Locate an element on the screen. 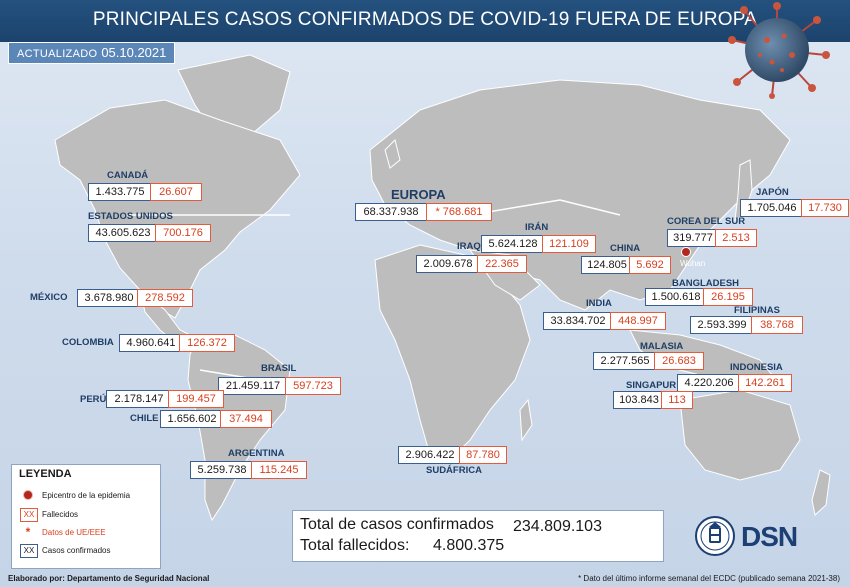 The width and height of the screenshot is (850, 587). confirmed-iraq: 2.009.678 is located at coordinates (448, 264).